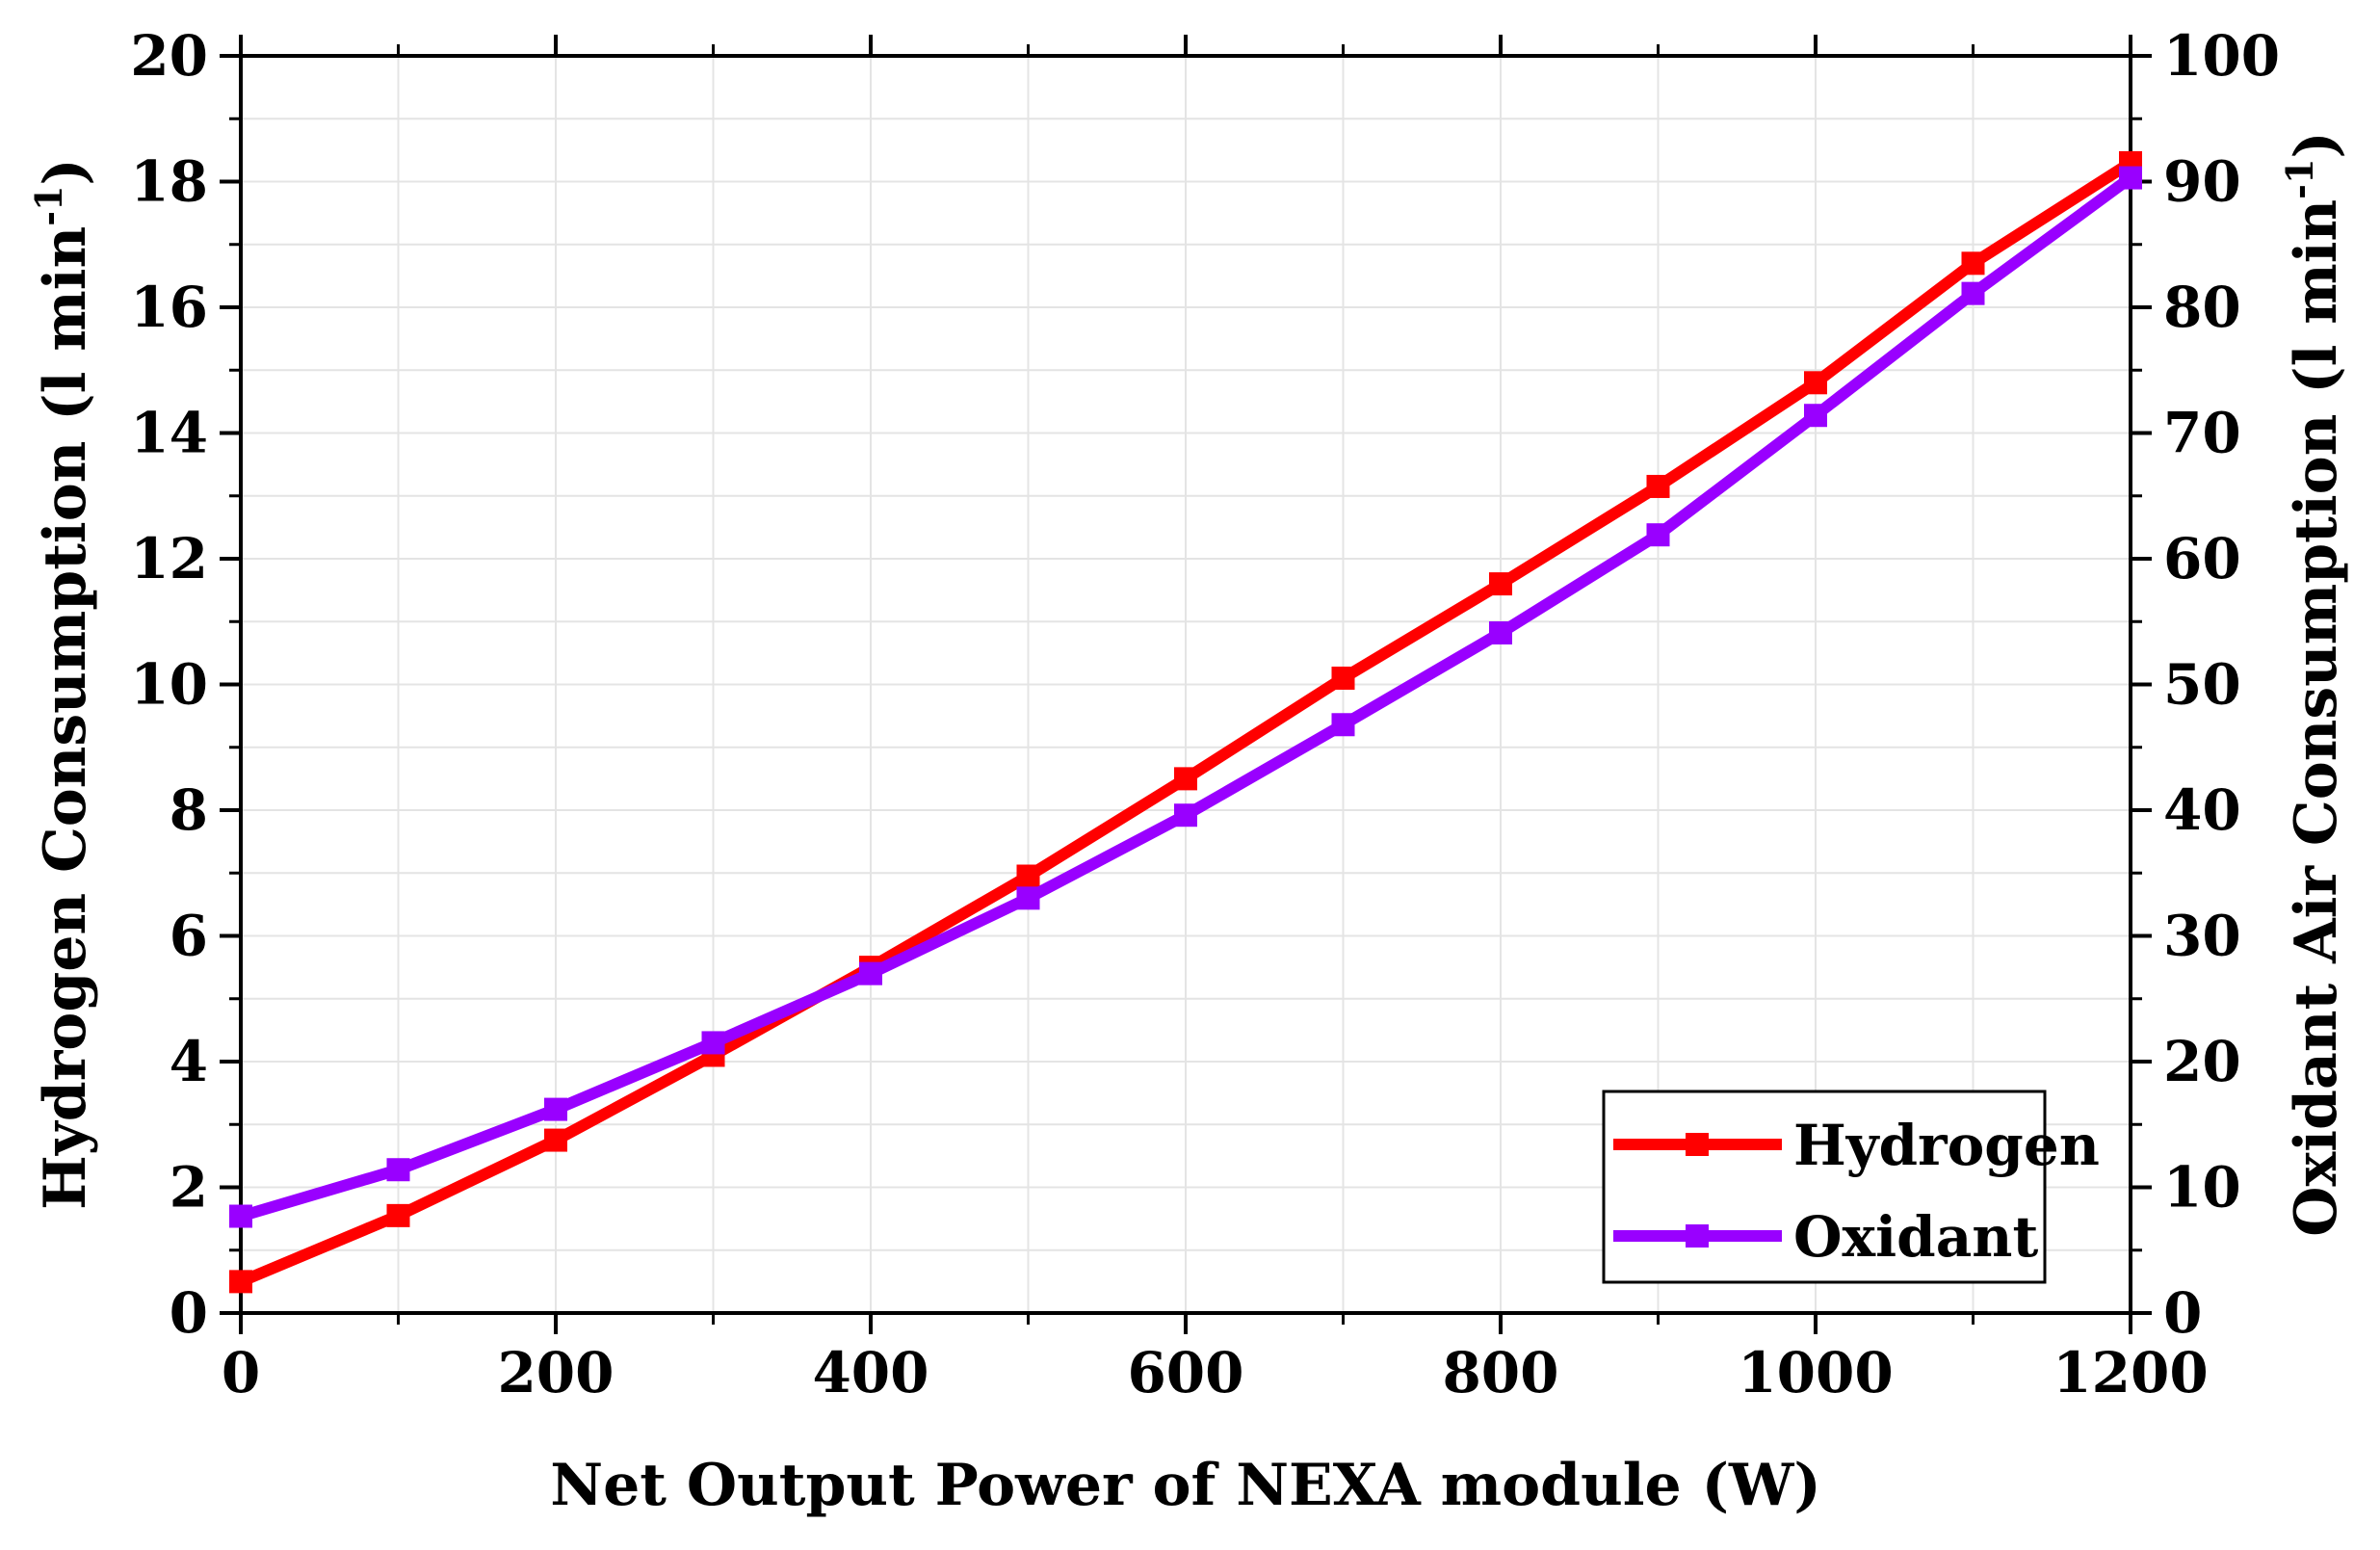  Describe the element at coordinates (1185, 1373) in the screenshot. I see `x-tick-label: 600` at that location.